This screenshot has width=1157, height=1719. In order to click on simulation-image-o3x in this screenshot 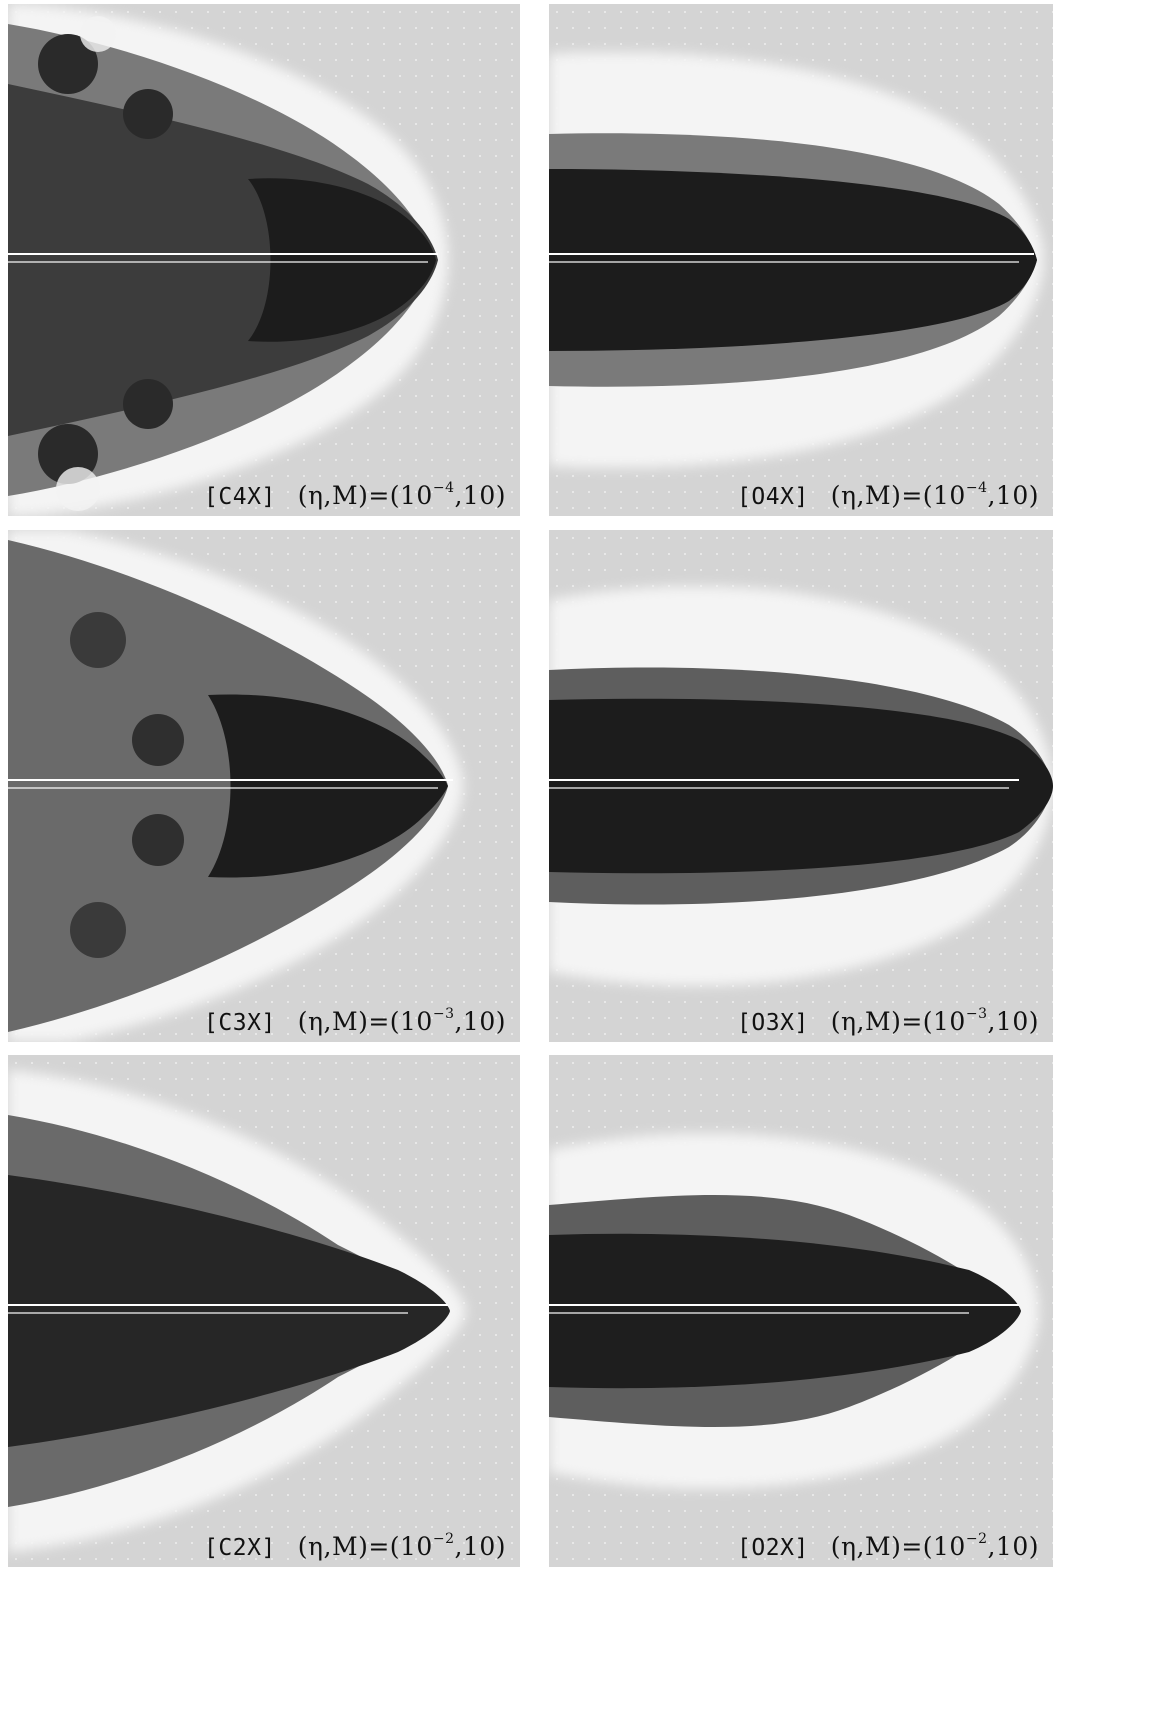, I will do `click(801, 786)`.